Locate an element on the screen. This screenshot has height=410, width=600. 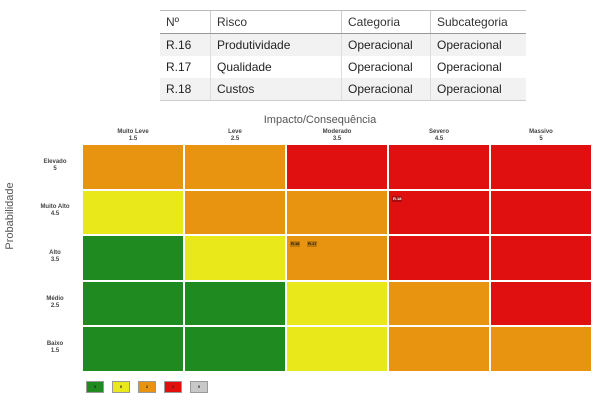
column-header: Moderado 3.5 is located at coordinates (337, 136).